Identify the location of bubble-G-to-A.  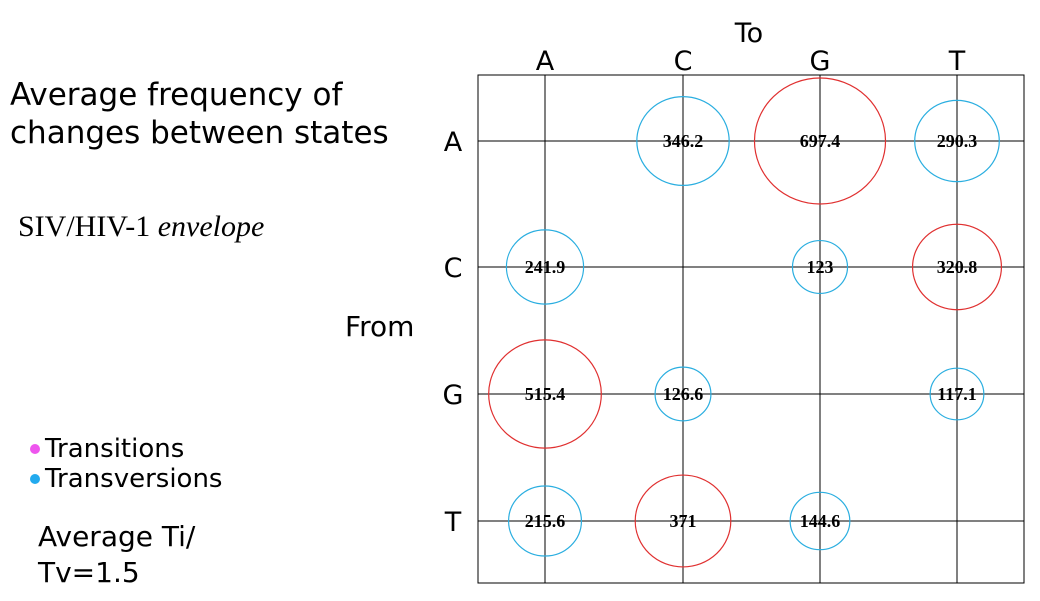
(545, 394).